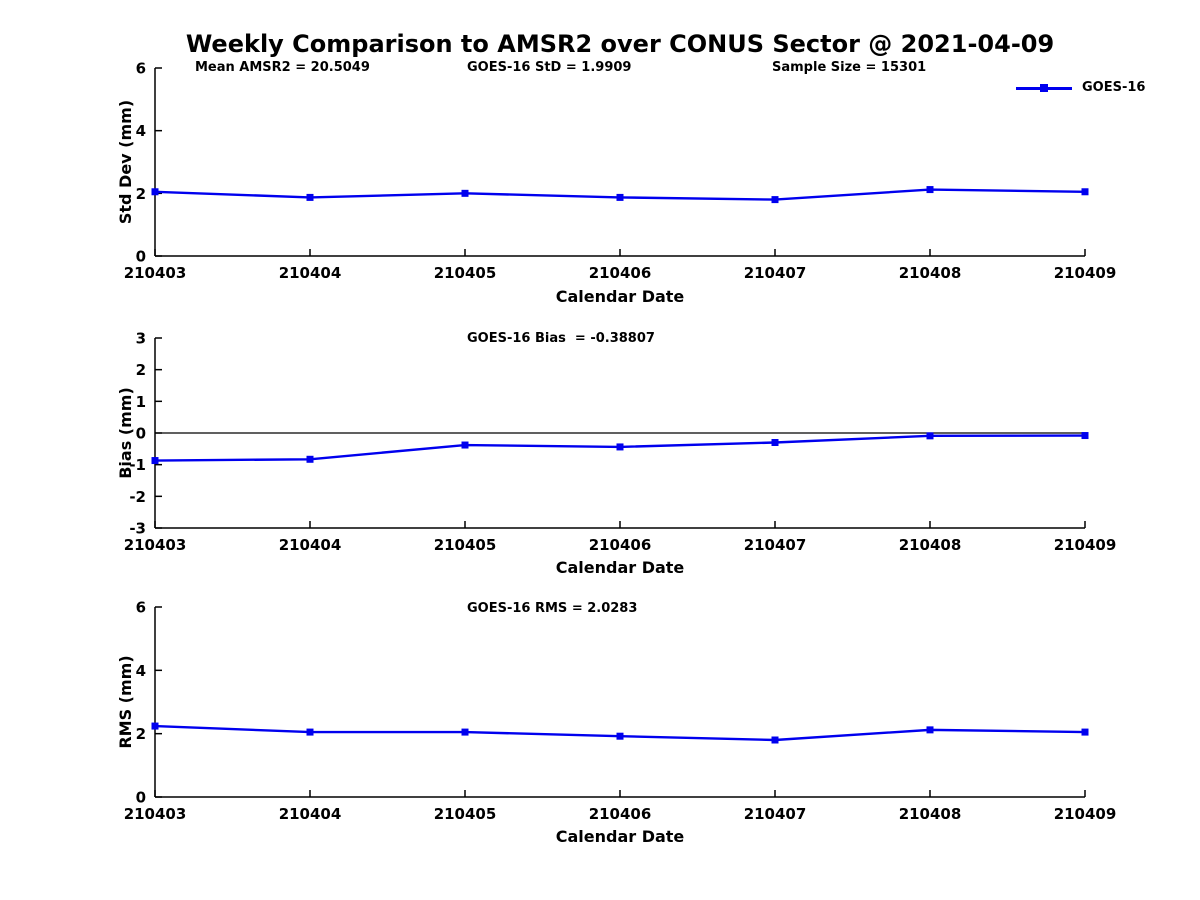 The height and width of the screenshot is (900, 1200). What do you see at coordinates (620, 296) in the screenshot?
I see `xlabel-calendar-date-1: Calendar Date` at bounding box center [620, 296].